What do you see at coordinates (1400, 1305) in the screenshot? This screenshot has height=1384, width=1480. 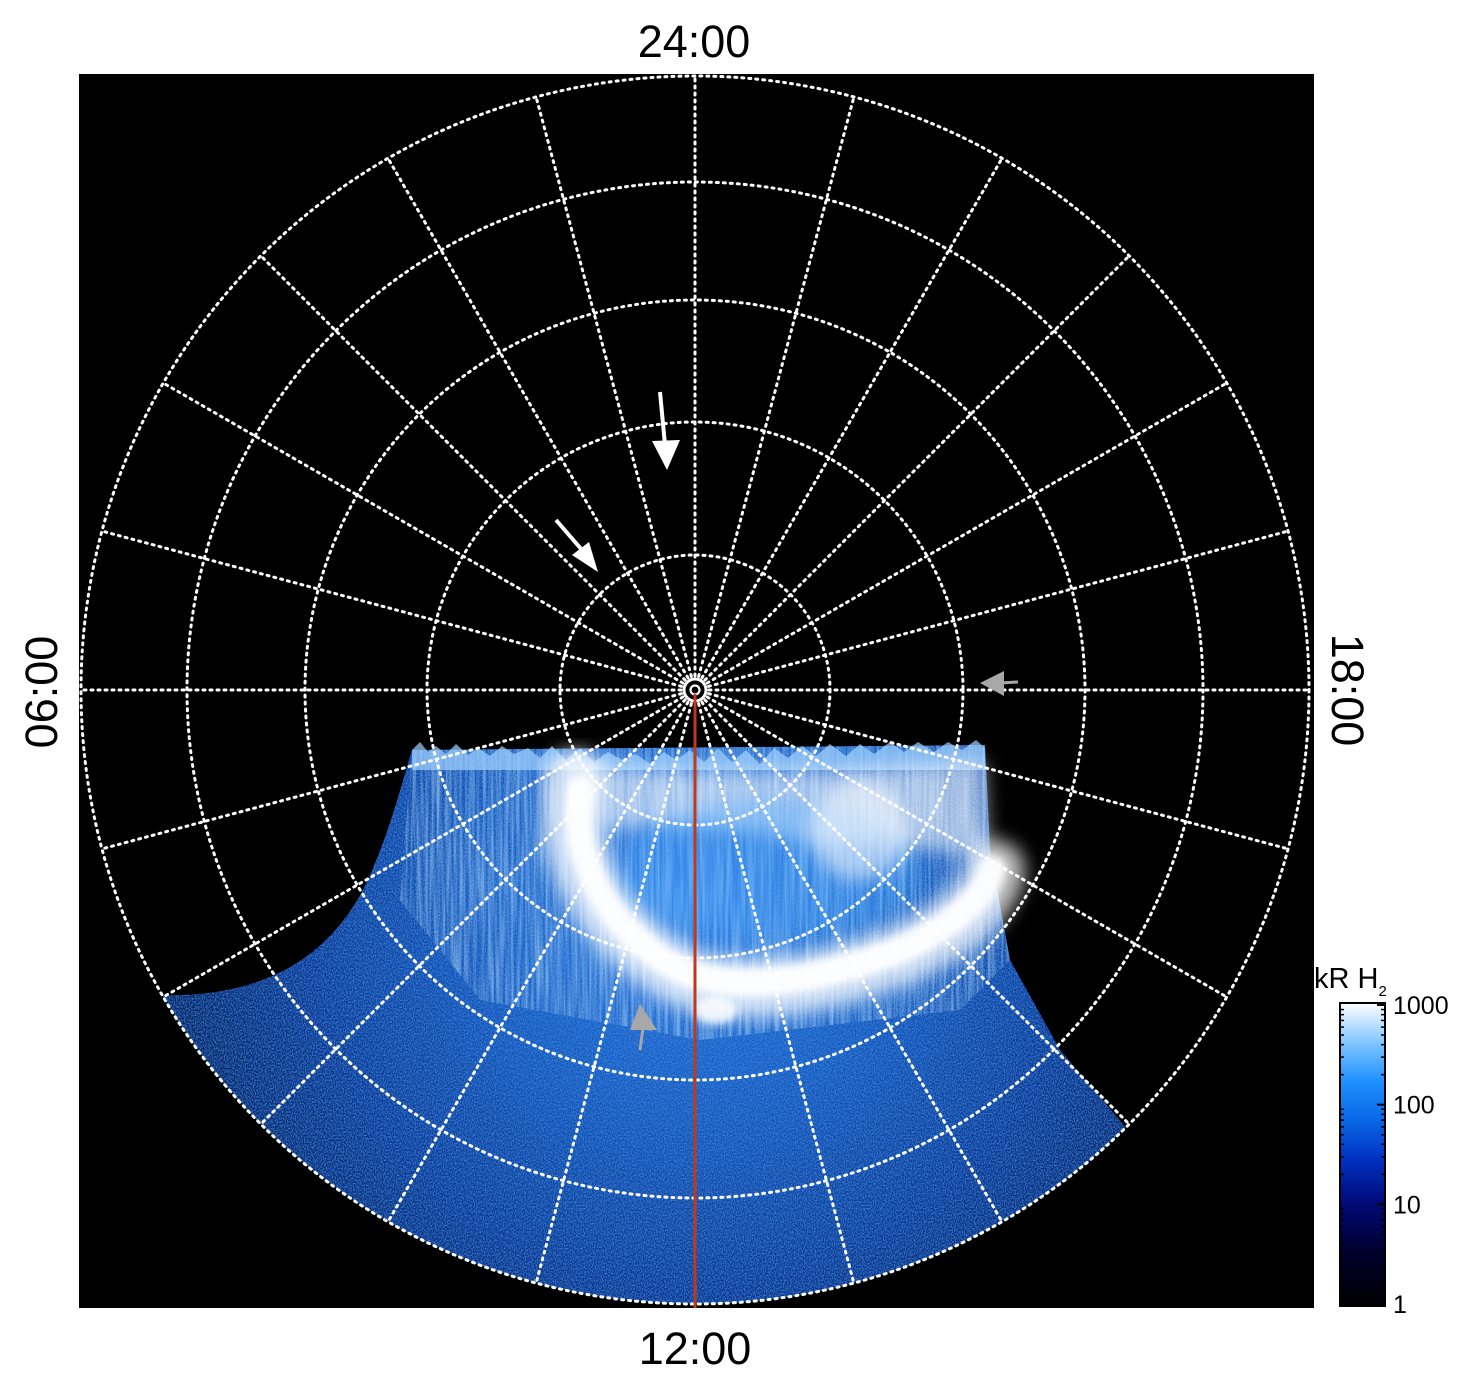 I see `colorbar-tick-label: 1` at bounding box center [1400, 1305].